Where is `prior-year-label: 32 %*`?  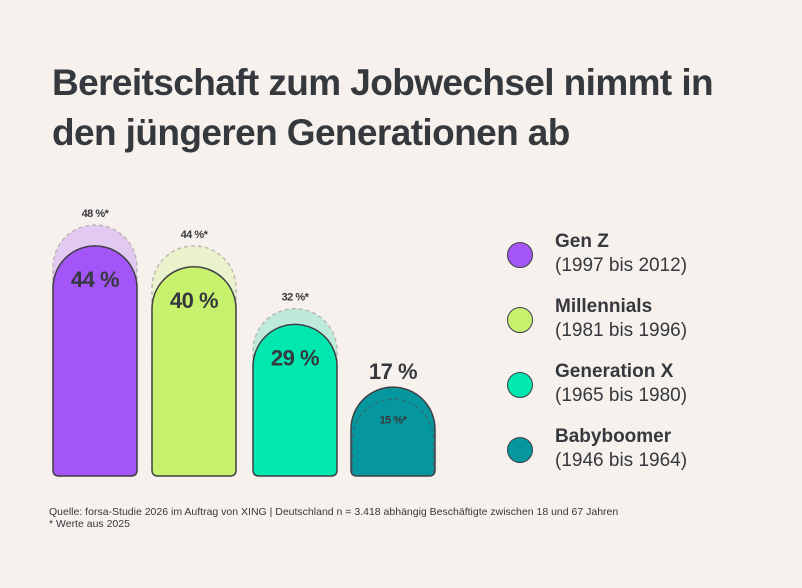
prior-year-label: 32 %* is located at coordinates (296, 298).